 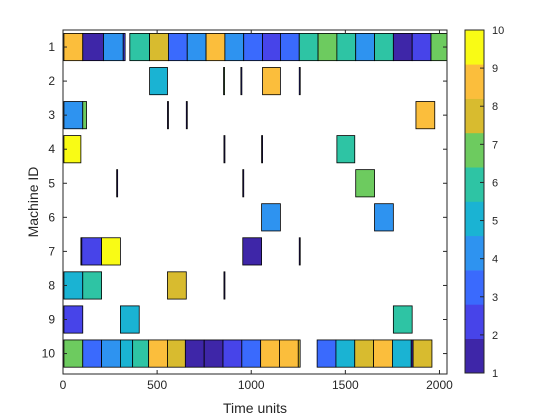 What do you see at coordinates (33, 202) in the screenshot?
I see `y-axis-label: Machine ID` at bounding box center [33, 202].